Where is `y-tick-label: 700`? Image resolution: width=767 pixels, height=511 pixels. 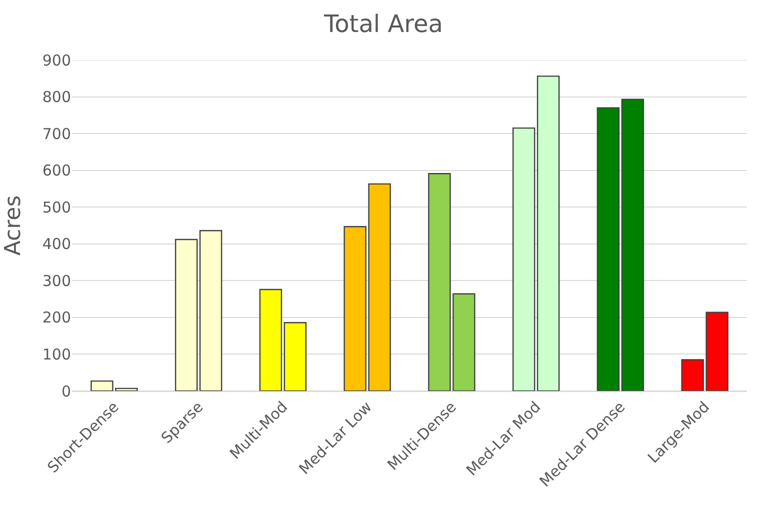
y-tick-label: 700 is located at coordinates (56, 133).